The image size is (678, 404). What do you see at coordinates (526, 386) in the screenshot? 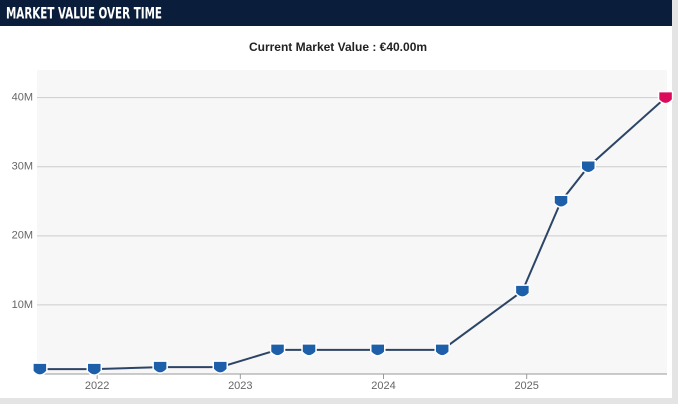
I see `x-tick-label: 2025` at bounding box center [526, 386].